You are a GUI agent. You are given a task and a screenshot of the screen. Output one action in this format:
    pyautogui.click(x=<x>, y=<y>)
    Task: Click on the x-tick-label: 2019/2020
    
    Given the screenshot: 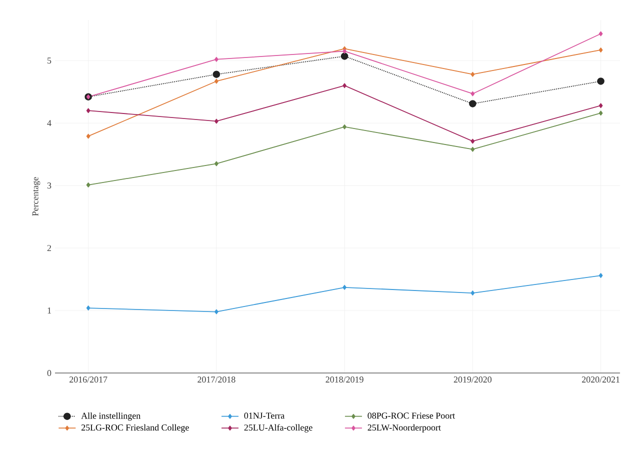 What is the action you would take?
    pyautogui.click(x=473, y=379)
    